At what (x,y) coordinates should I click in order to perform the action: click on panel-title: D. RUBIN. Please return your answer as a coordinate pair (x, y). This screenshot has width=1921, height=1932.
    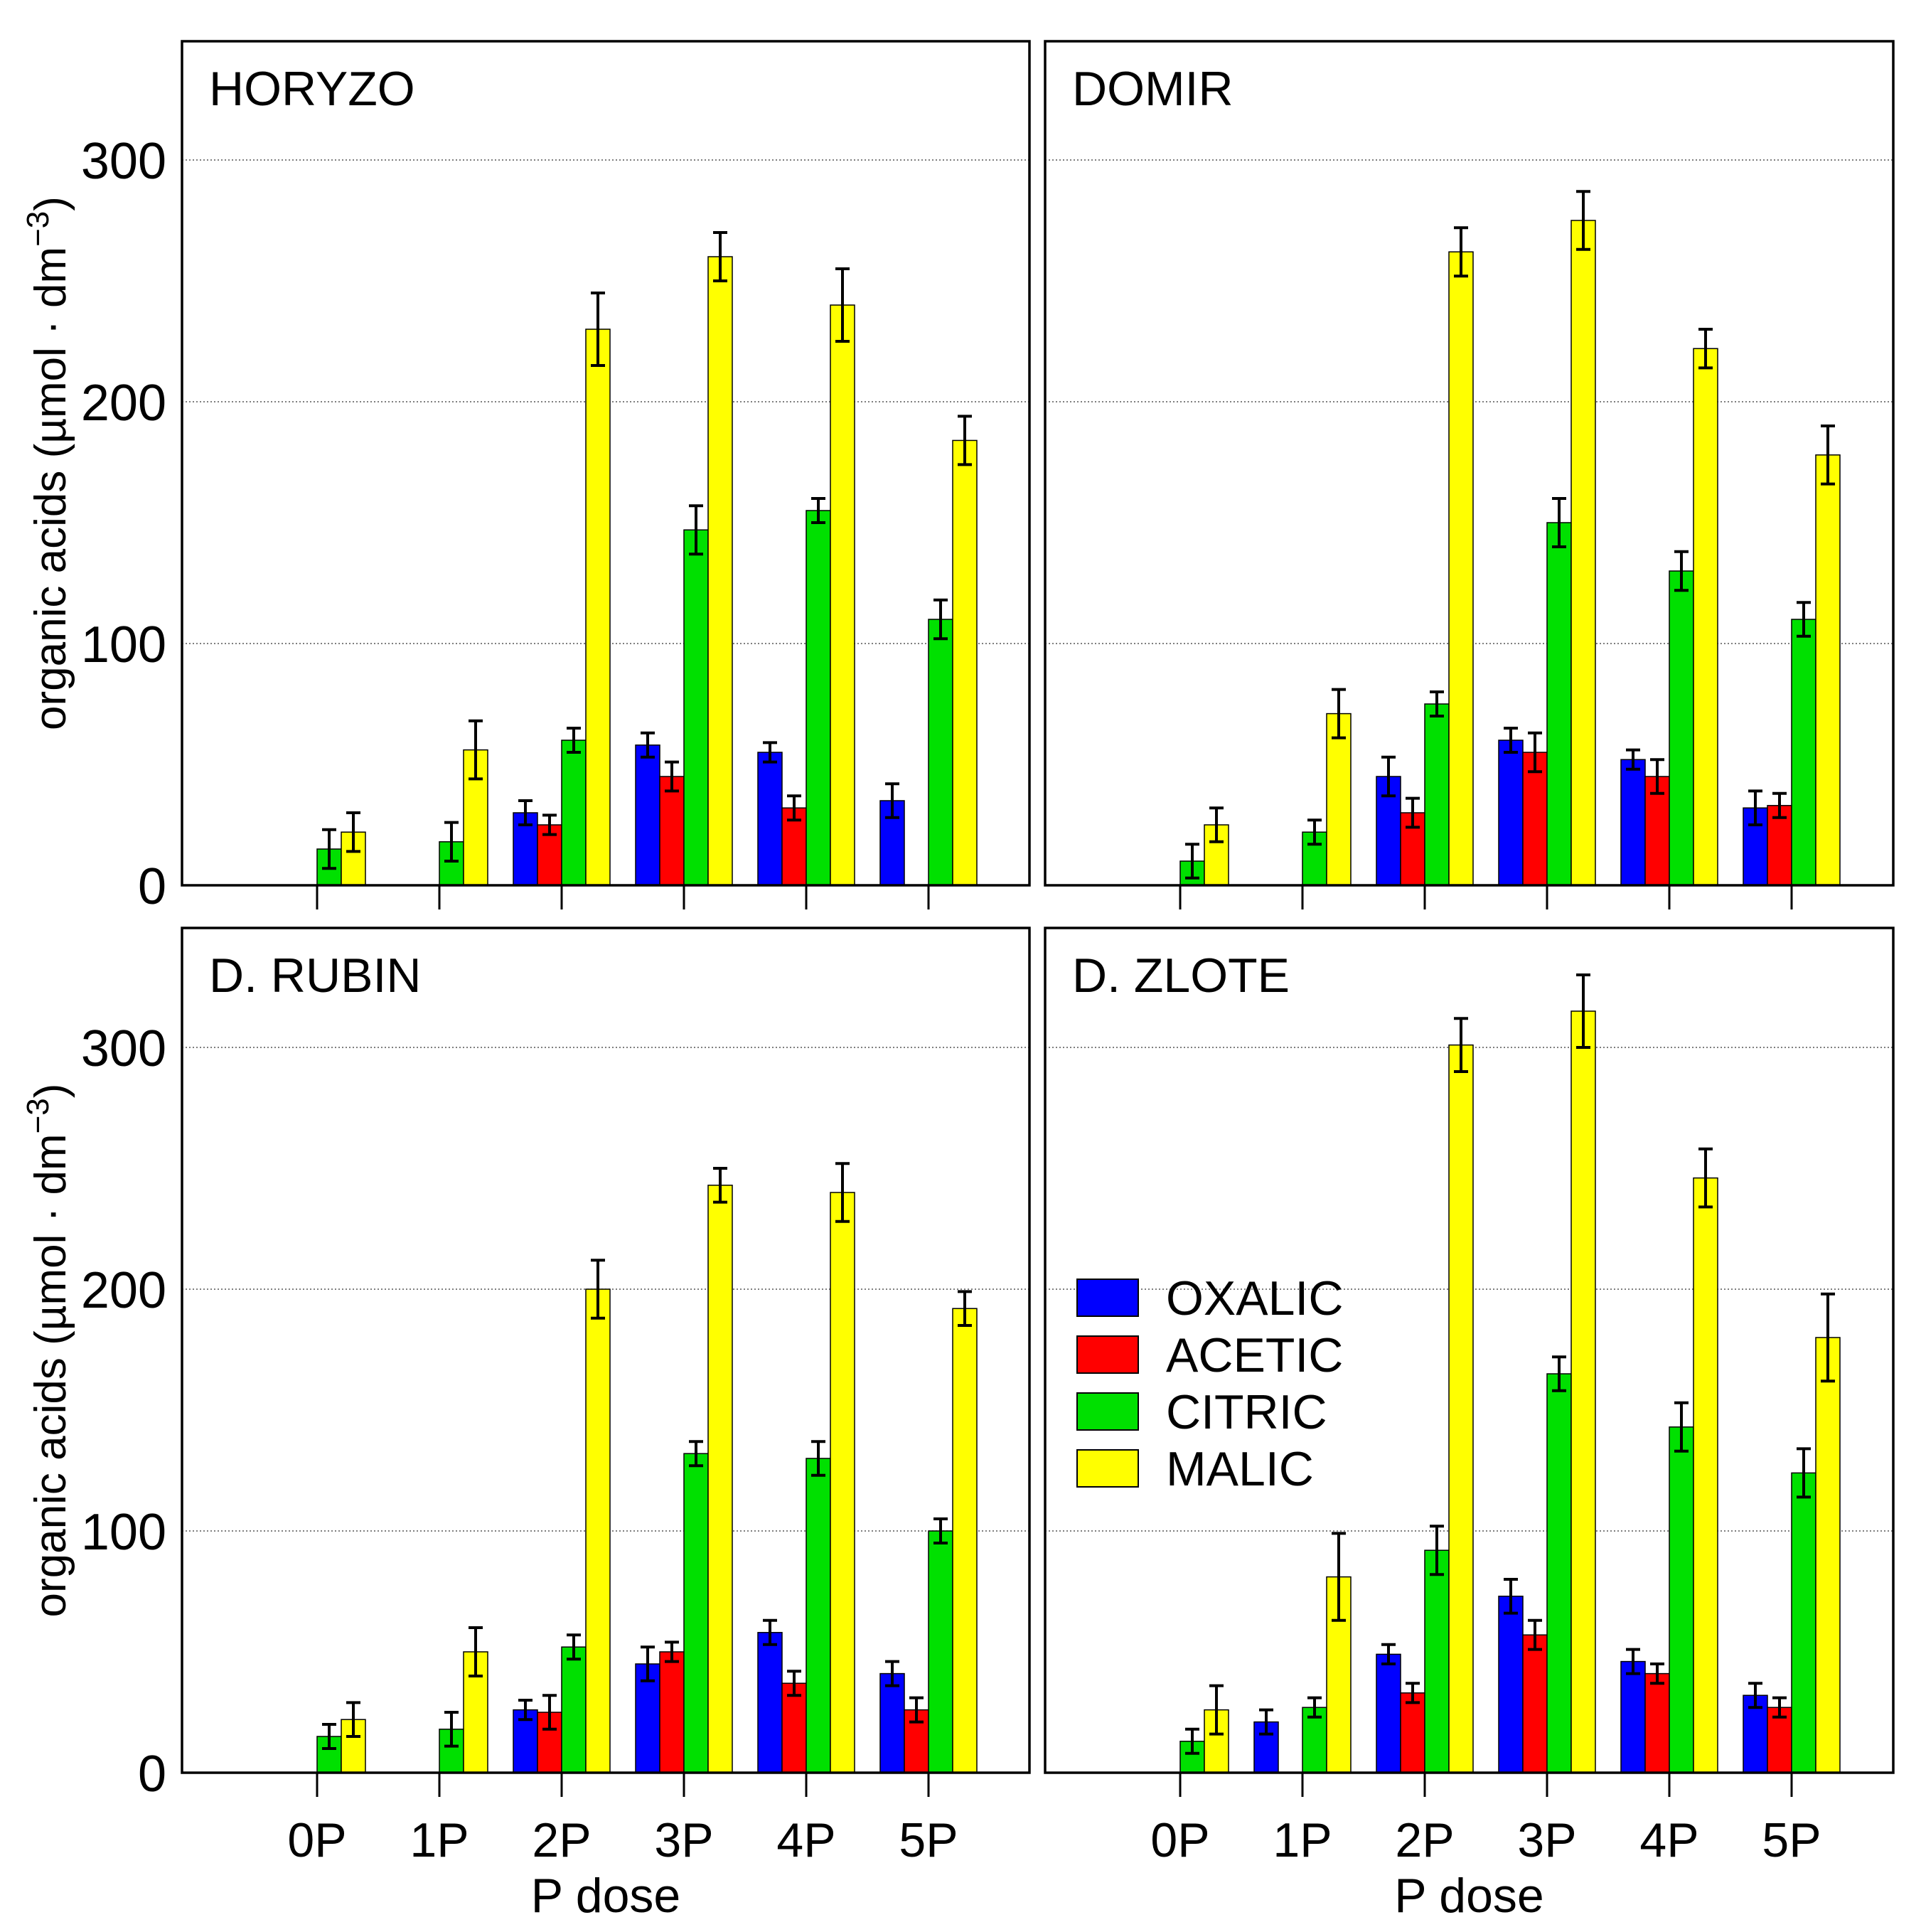
    Looking at the image, I should click on (315, 976).